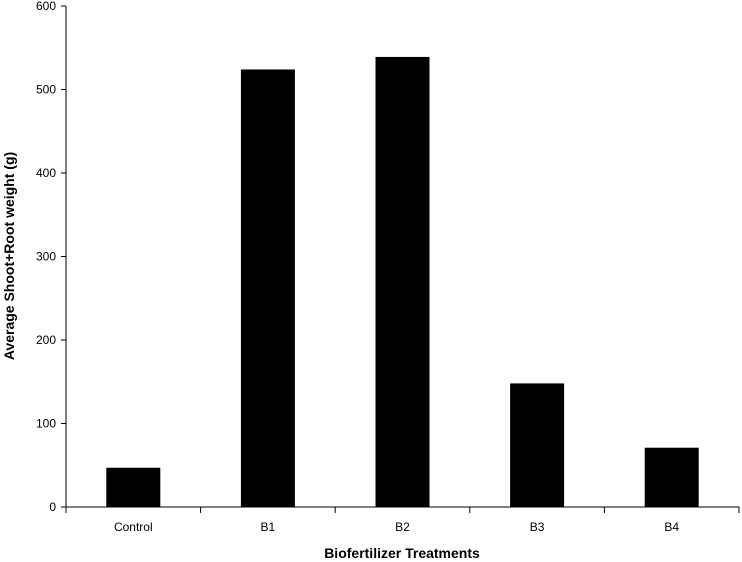 The width and height of the screenshot is (742, 562). What do you see at coordinates (133, 527) in the screenshot?
I see `x-tick-label-control: Control` at bounding box center [133, 527].